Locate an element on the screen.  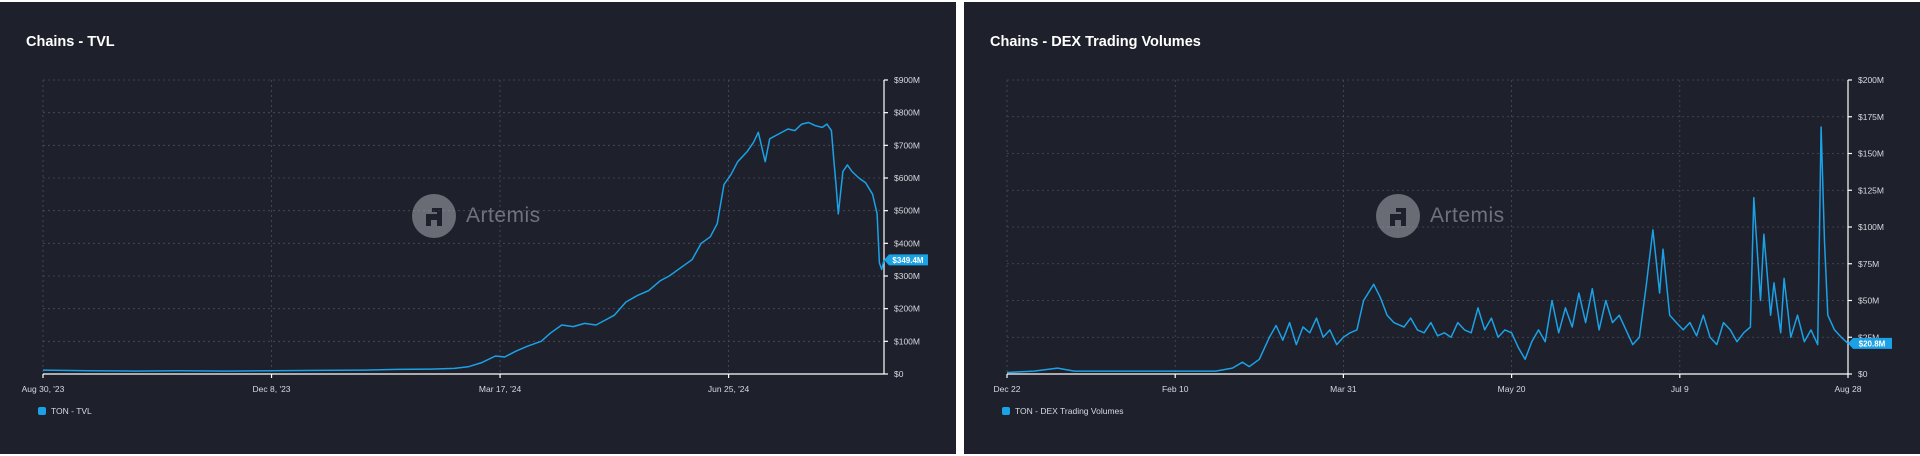
last-value-badge: $20.8M is located at coordinates (1870, 343).